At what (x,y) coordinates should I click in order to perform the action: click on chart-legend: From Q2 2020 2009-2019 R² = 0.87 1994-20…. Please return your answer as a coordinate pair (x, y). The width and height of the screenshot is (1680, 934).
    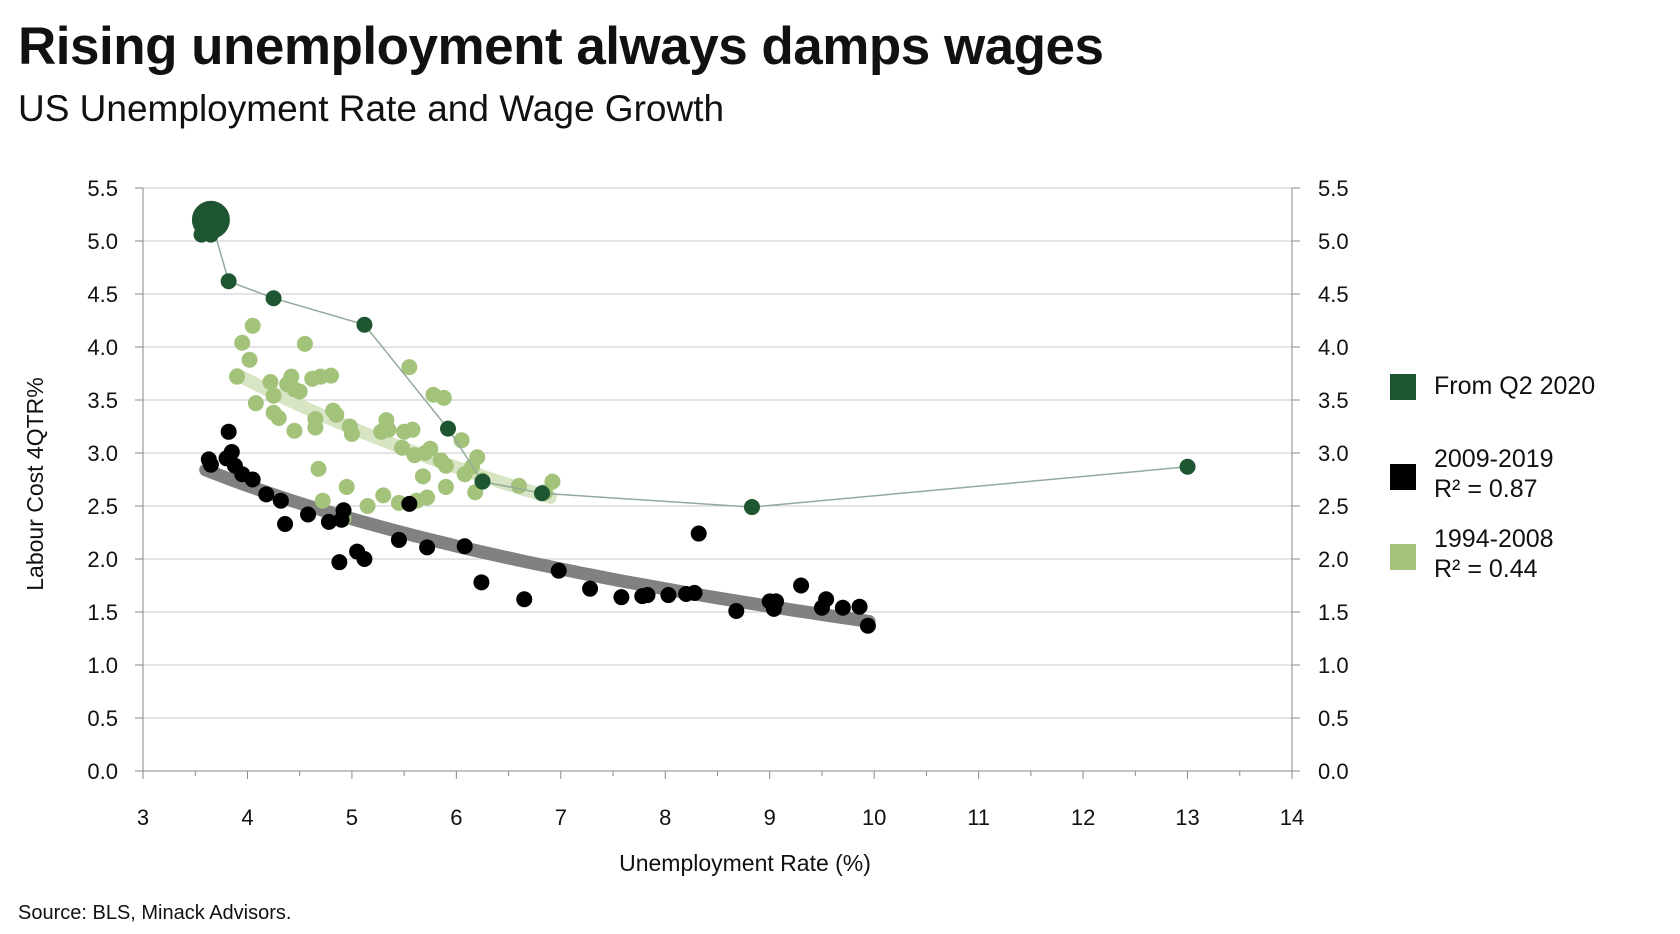
    Looking at the image, I should click on (1535, 482).